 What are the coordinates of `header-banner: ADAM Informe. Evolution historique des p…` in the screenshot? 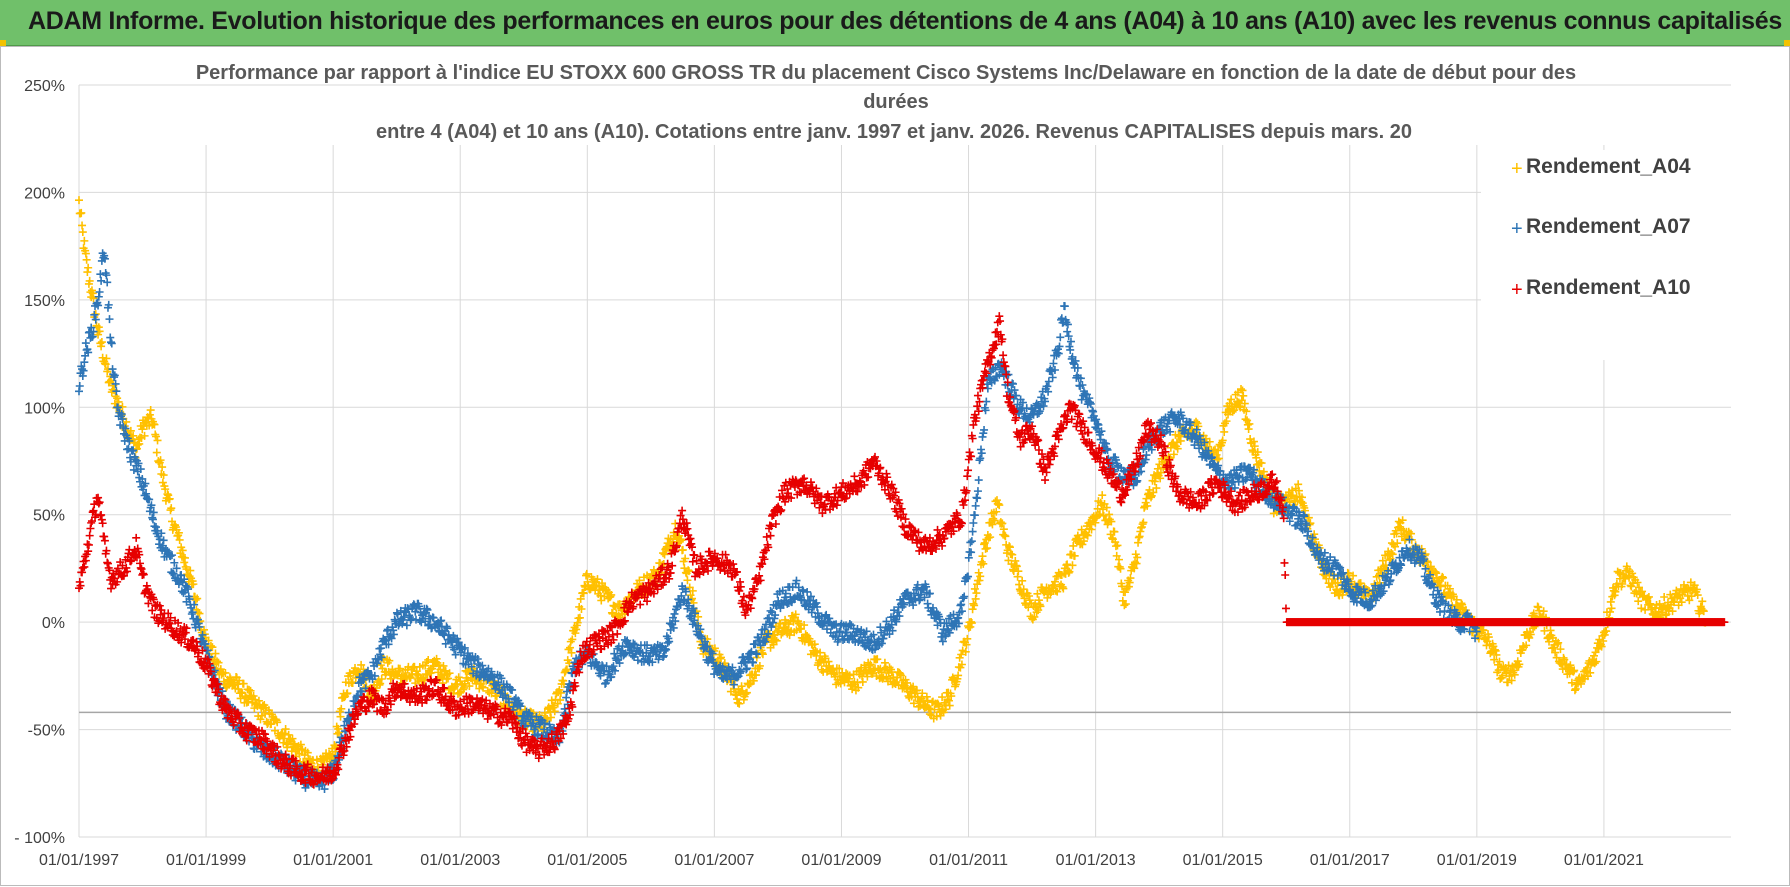 It's located at (895, 23).